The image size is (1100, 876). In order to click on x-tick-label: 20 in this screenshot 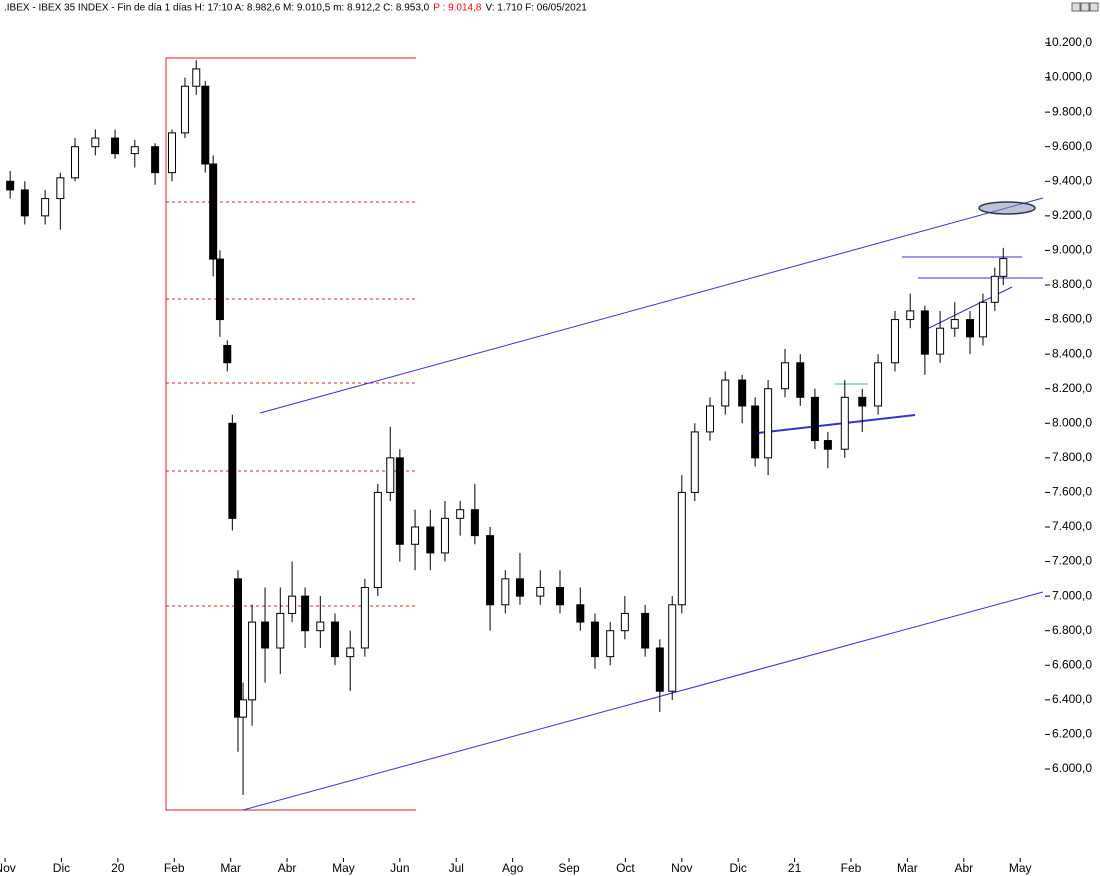, I will do `click(118, 868)`.